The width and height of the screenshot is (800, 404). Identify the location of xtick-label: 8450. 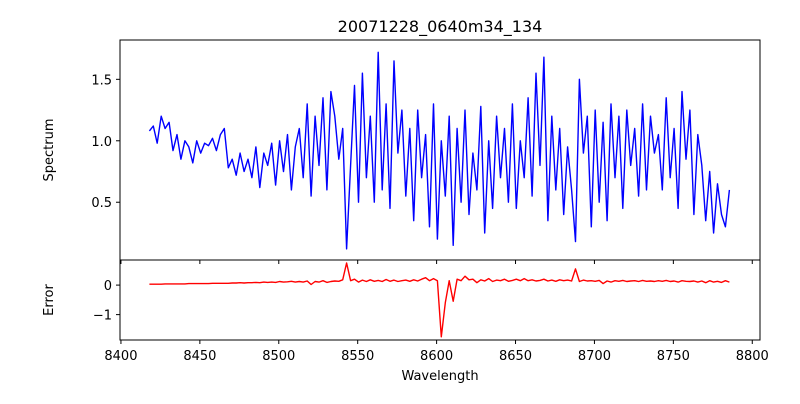
(199, 356).